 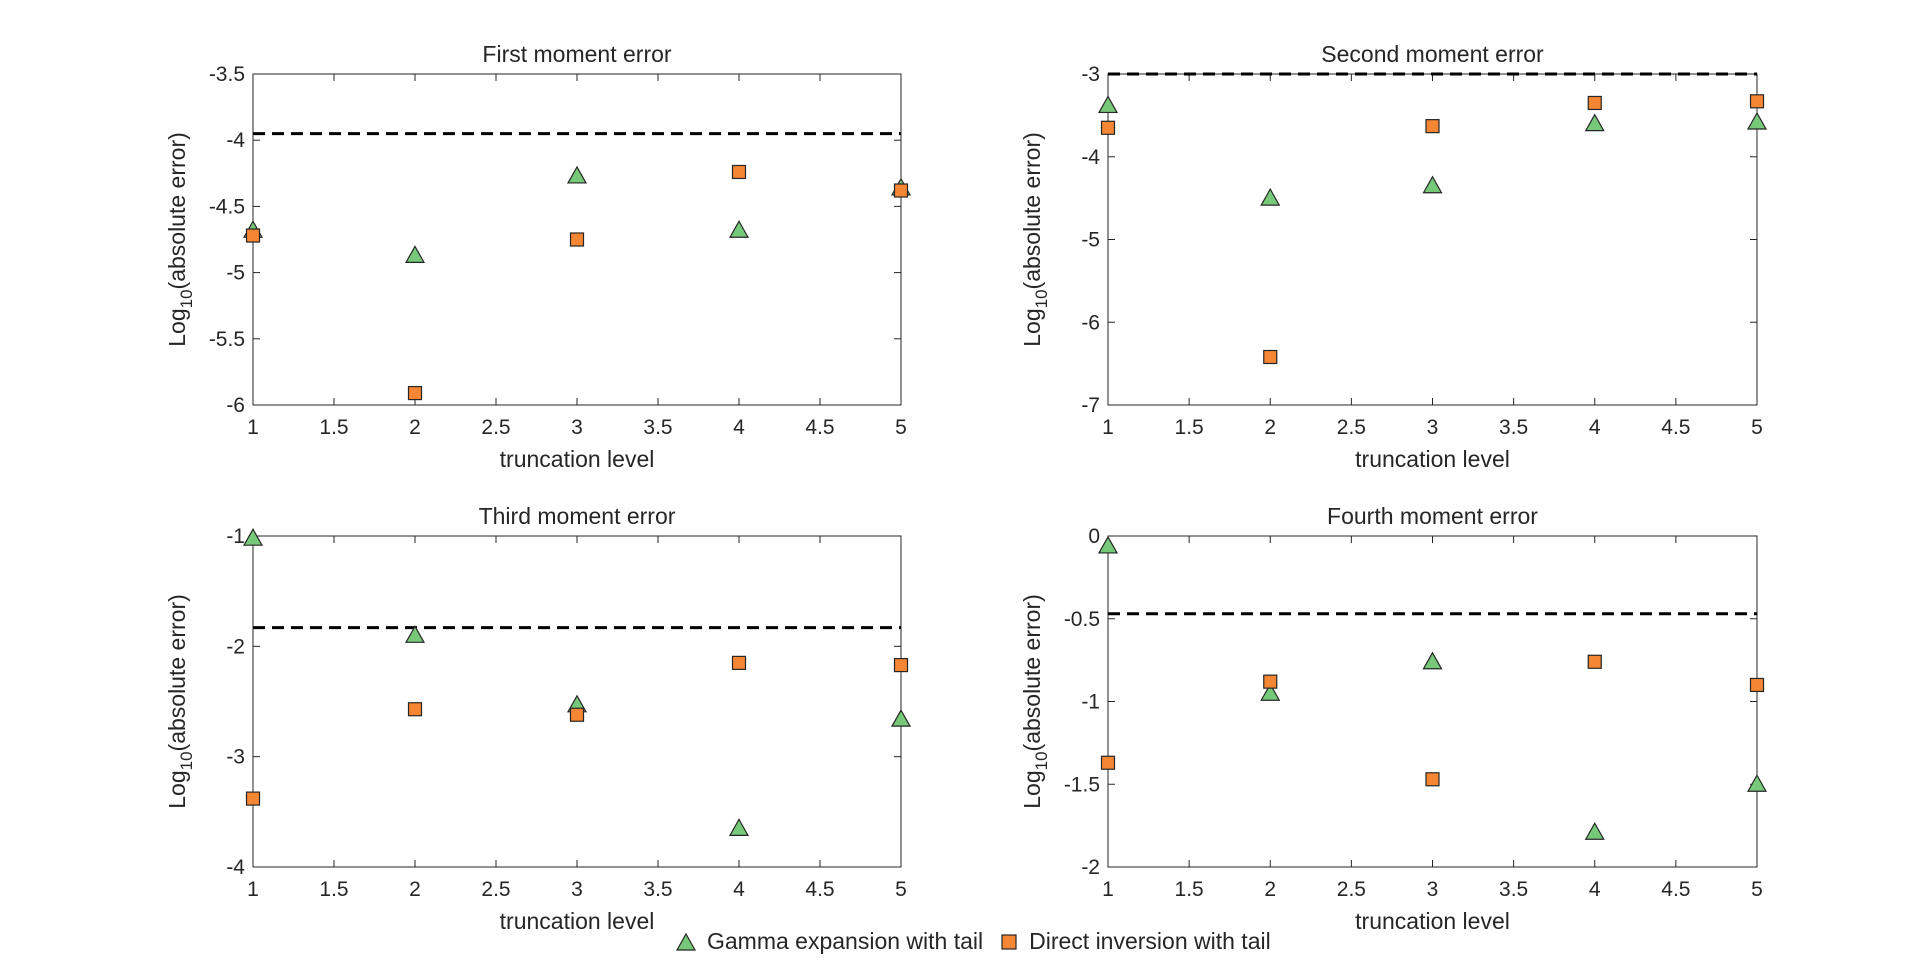 What do you see at coordinates (576, 54) in the screenshot?
I see `subplot-title: First moment error` at bounding box center [576, 54].